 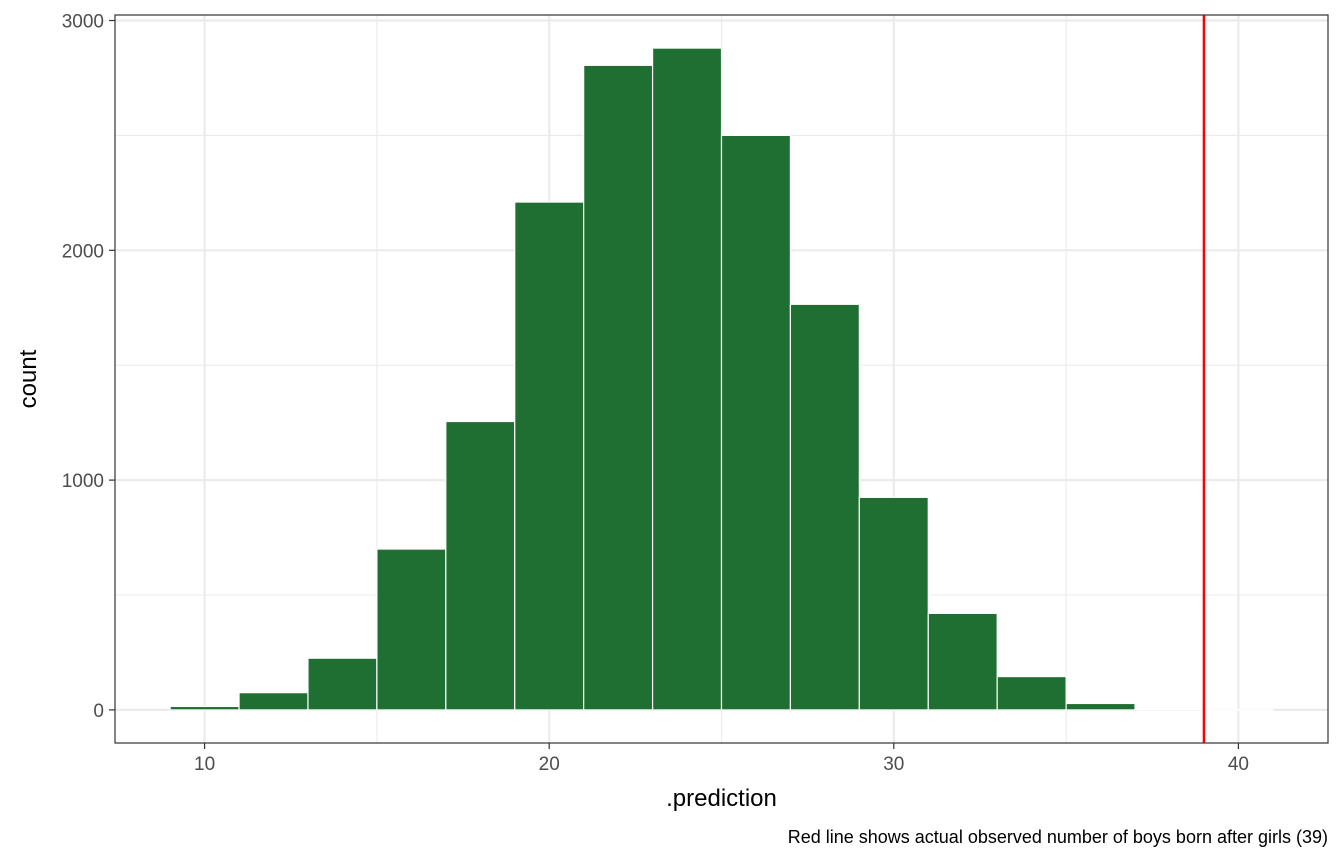 I want to click on x-tick-label: 20, so click(x=549, y=764).